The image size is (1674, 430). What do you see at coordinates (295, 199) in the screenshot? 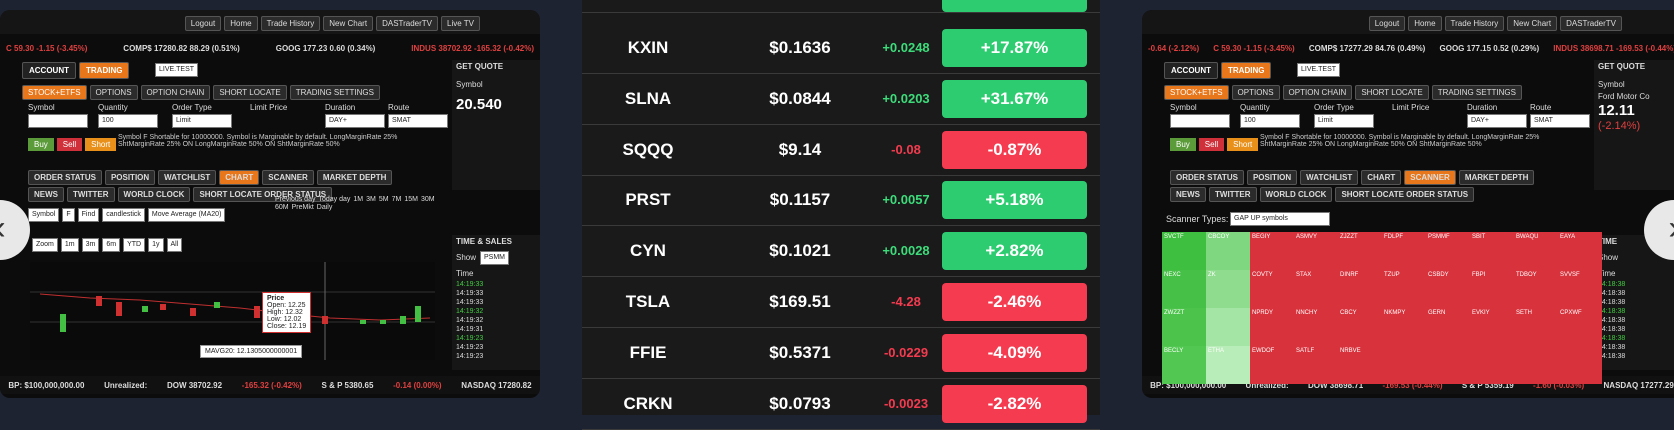
I see `interval-option: Previous day` at bounding box center [295, 199].